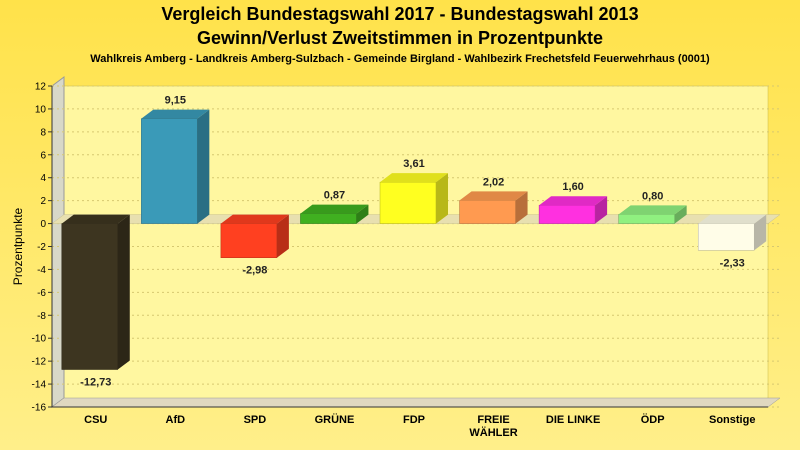 The image size is (800, 450). What do you see at coordinates (43, 201) in the screenshot?
I see `y-tick-label: 2` at bounding box center [43, 201].